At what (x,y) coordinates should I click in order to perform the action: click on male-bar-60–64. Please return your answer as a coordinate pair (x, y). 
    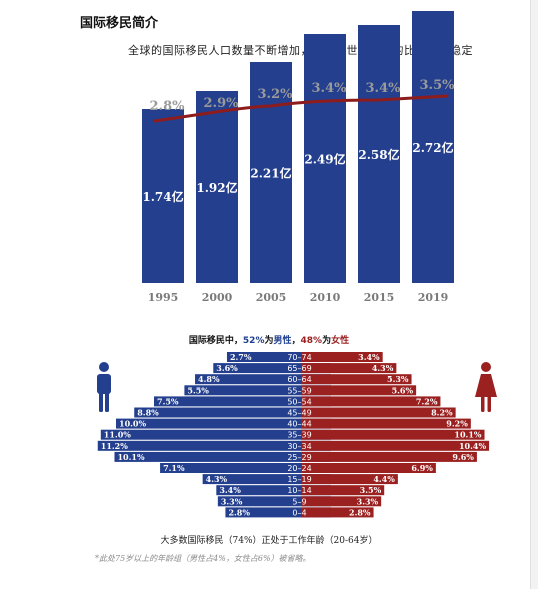
    Looking at the image, I should click on (231, 379).